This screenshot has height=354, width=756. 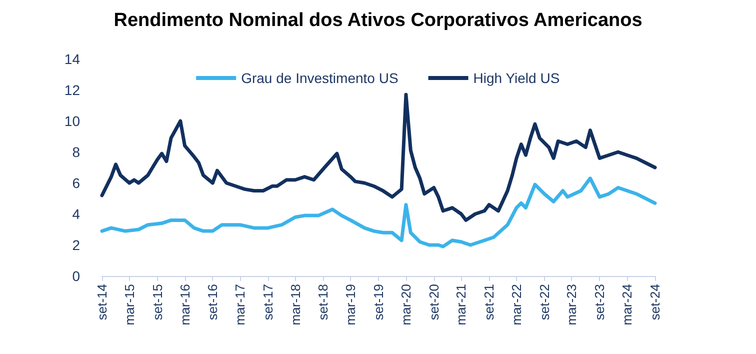 What do you see at coordinates (627, 305) in the screenshot?
I see `x-tick-label: mar-24` at bounding box center [627, 305].